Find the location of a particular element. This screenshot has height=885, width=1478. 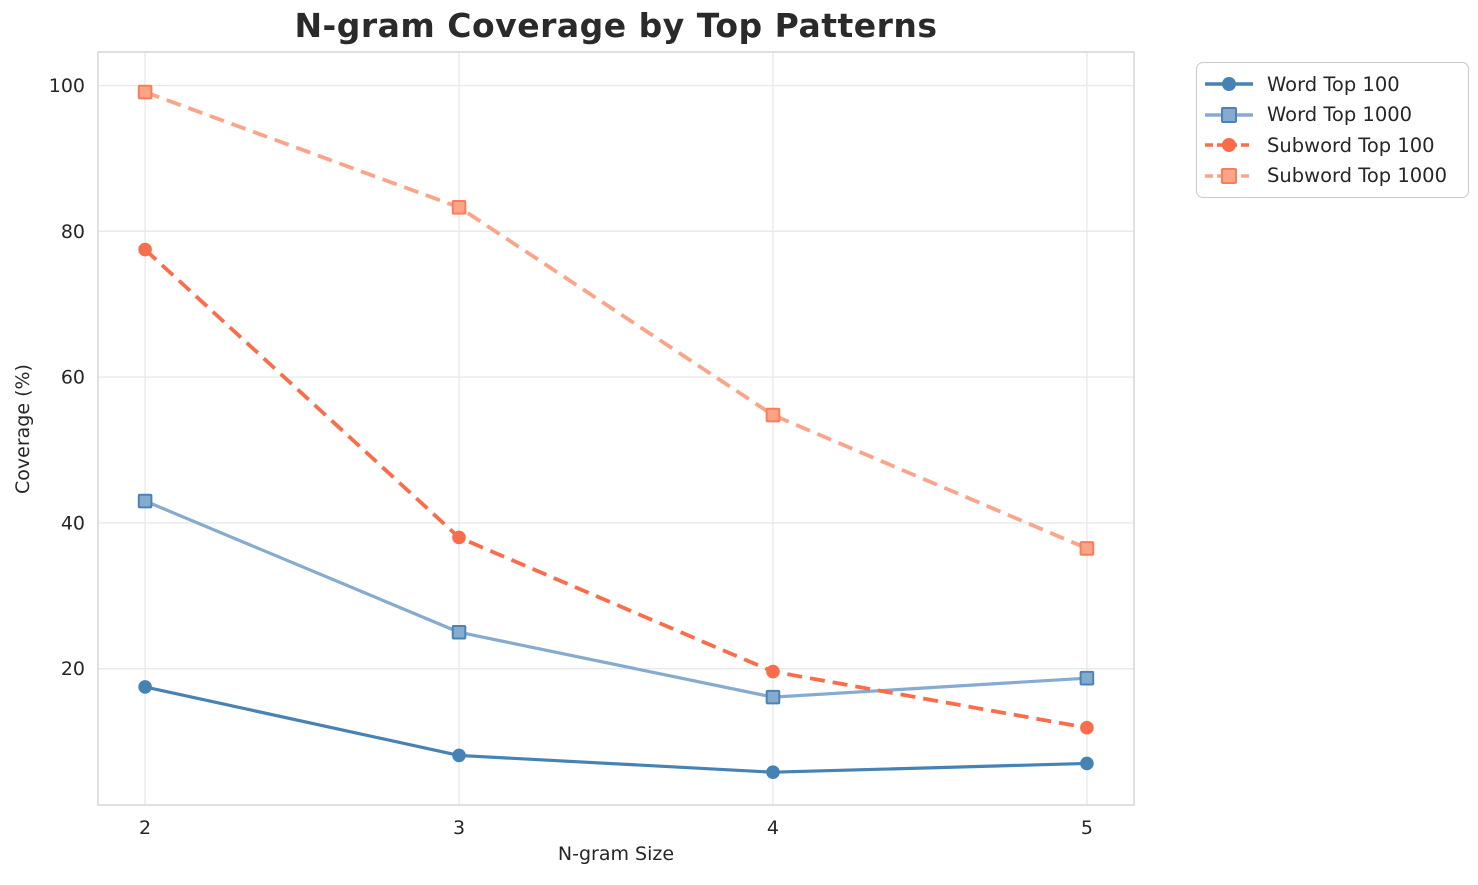

x-tick-label: 2 is located at coordinates (145, 828).